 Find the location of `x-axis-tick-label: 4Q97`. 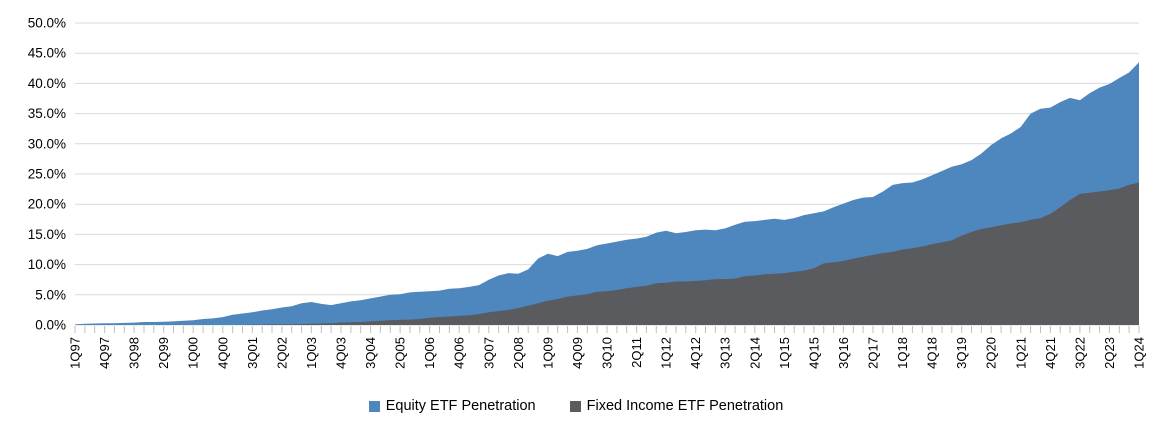

x-axis-tick-label: 4Q97 is located at coordinates (104, 353).